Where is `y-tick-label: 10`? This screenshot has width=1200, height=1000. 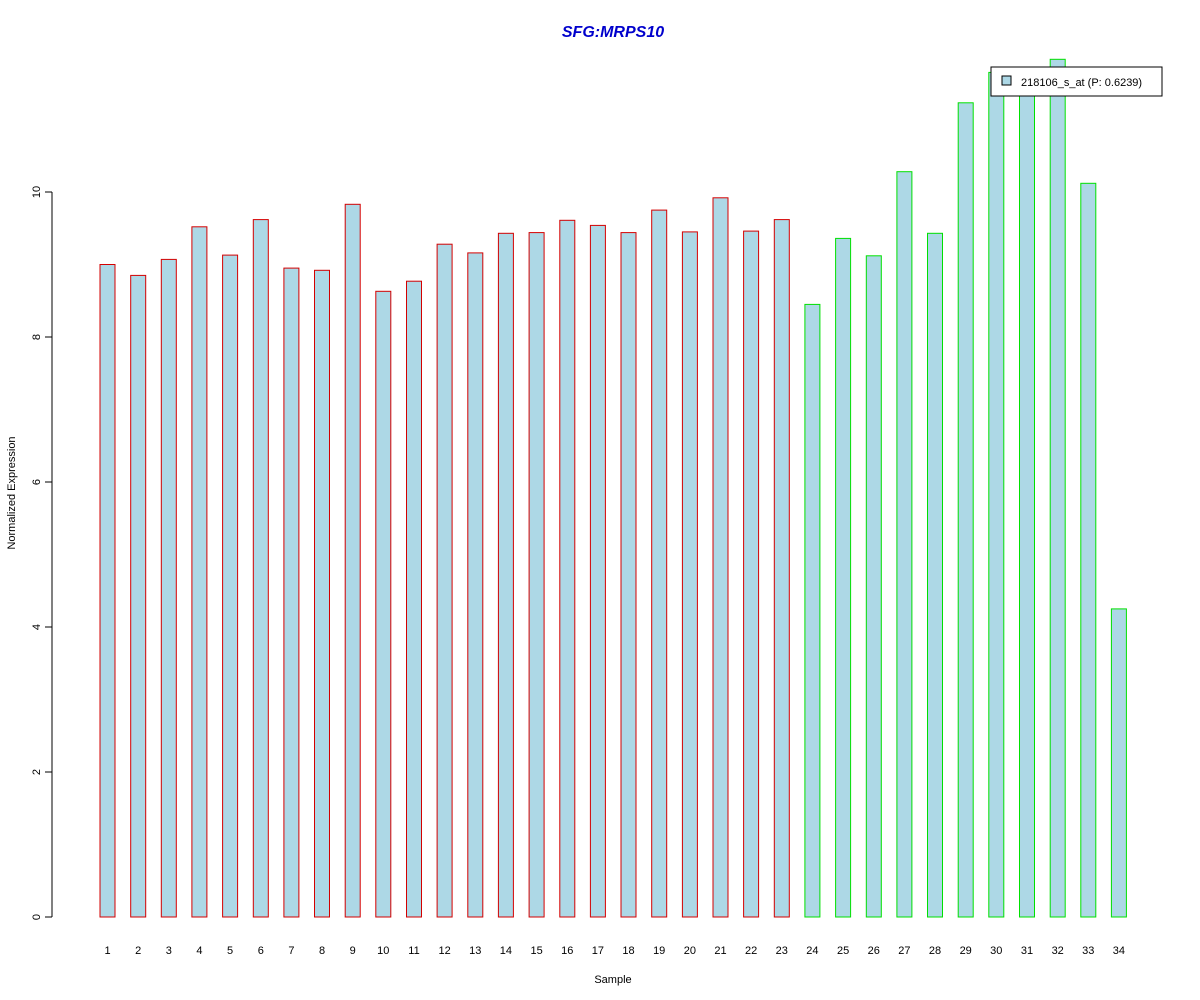 y-tick-label: 10 is located at coordinates (37, 192).